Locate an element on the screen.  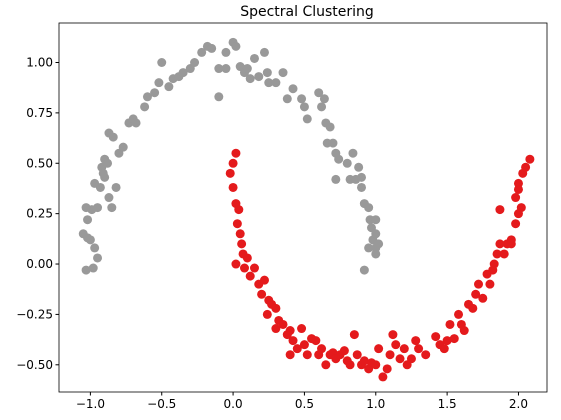
y-tick-label: −0.25 is located at coordinates (34, 314).